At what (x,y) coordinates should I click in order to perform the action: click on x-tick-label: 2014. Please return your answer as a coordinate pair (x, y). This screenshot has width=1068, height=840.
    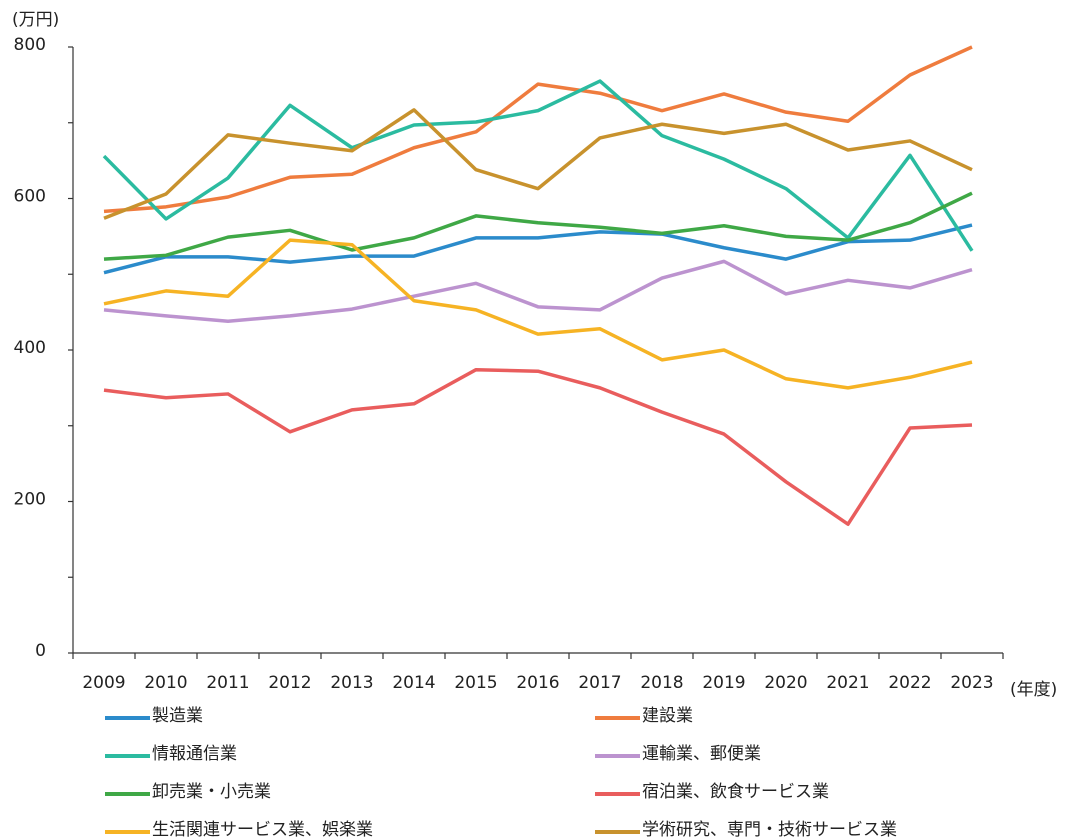
    Looking at the image, I should click on (413, 683).